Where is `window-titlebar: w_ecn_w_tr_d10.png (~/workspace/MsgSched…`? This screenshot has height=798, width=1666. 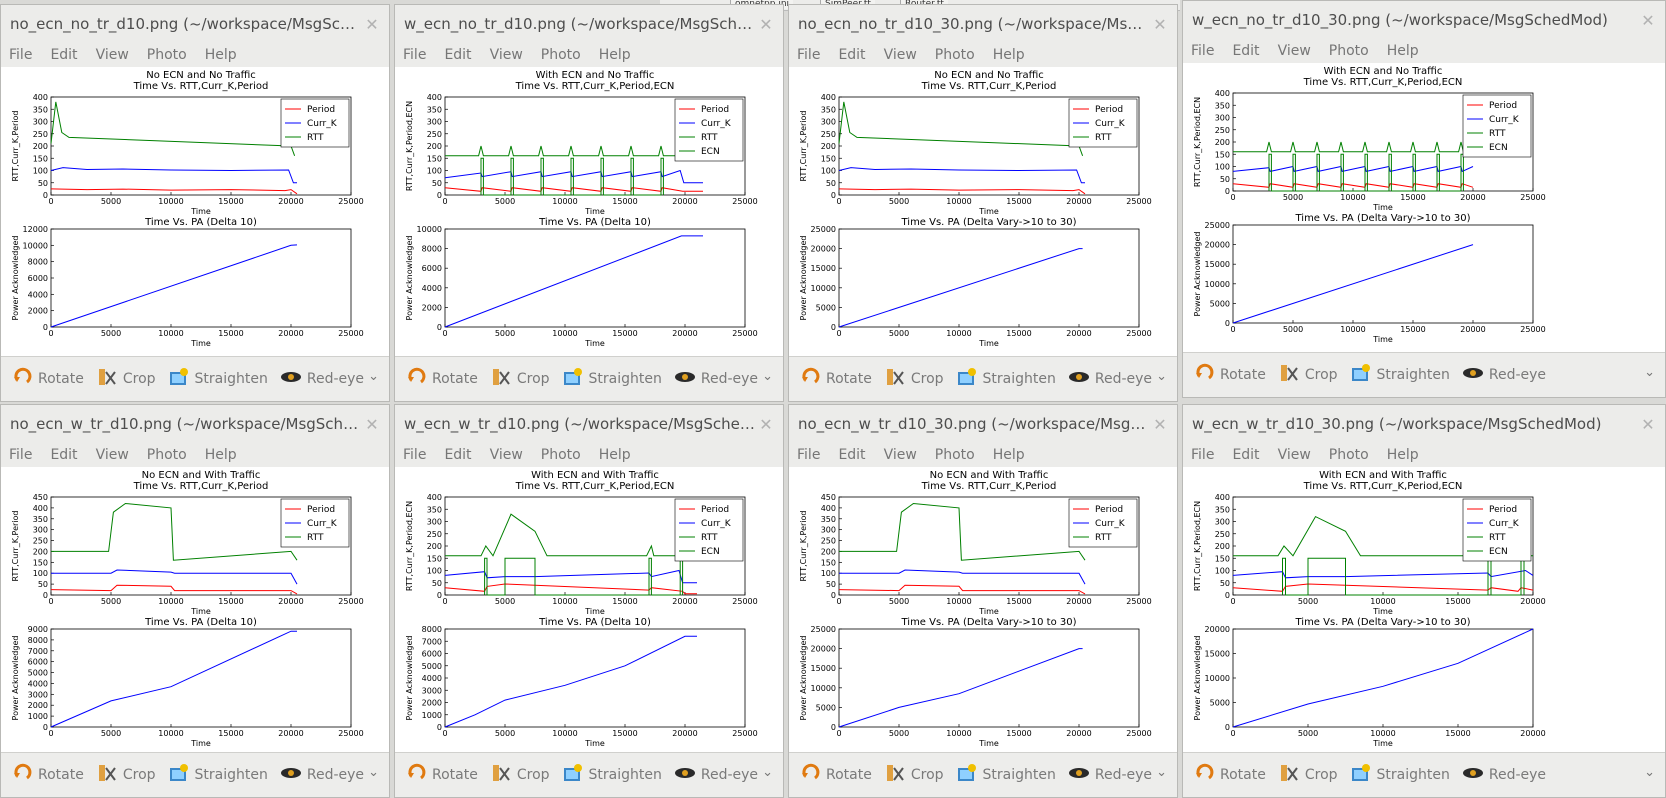 window-titlebar: w_ecn_w_tr_d10.png (~/workspace/MsgSched… is located at coordinates (589, 424).